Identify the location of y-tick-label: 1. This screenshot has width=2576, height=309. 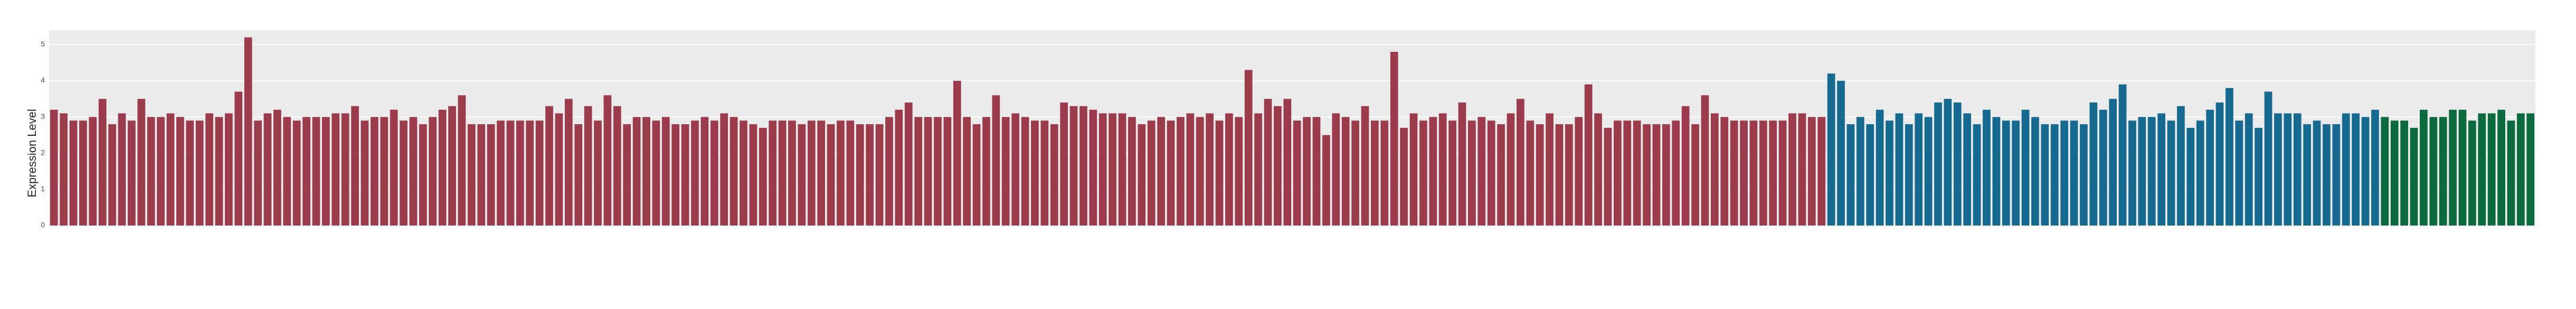
(43, 188).